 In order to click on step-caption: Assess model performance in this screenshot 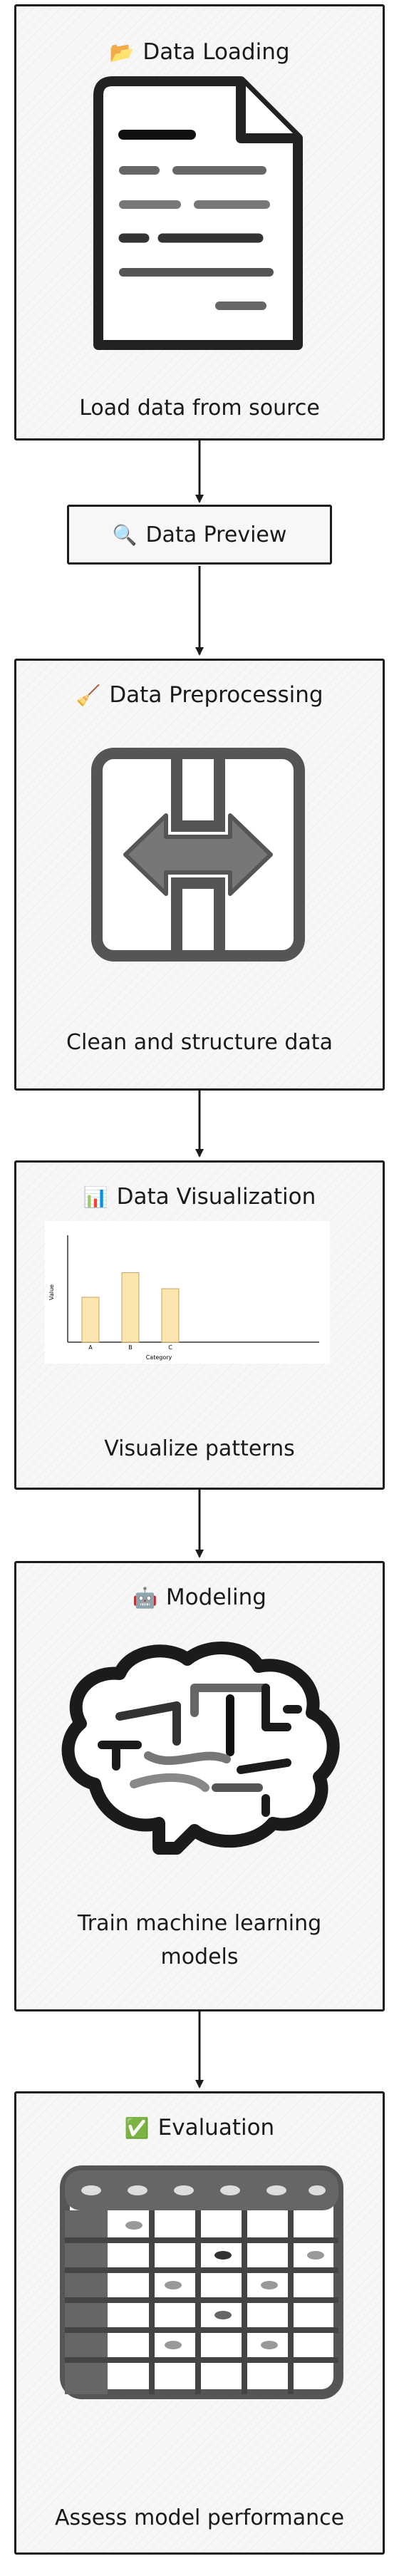, I will do `click(199, 2517)`.